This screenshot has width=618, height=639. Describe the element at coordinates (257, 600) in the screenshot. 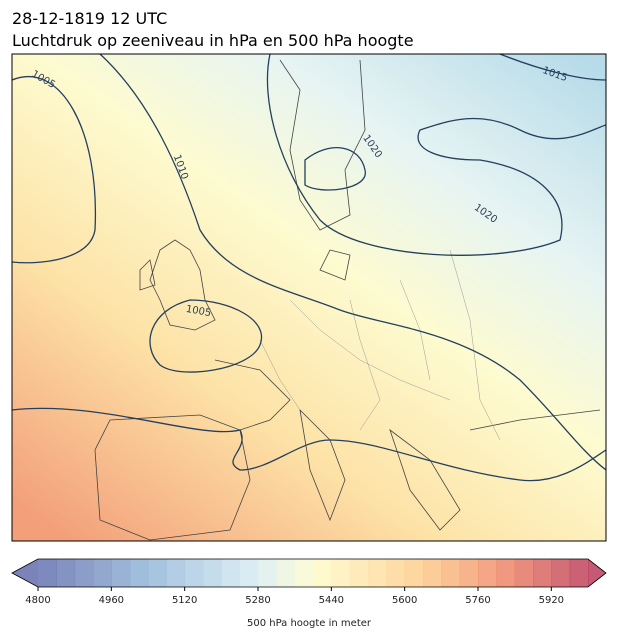

I see `colorbar-tick-label: 5280` at that location.